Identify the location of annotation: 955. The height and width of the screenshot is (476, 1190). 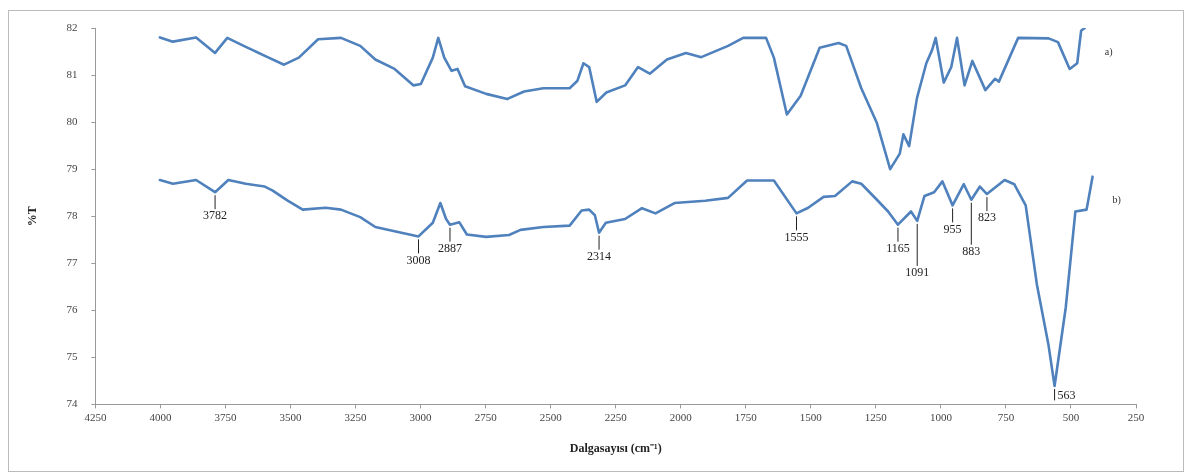
(952, 228).